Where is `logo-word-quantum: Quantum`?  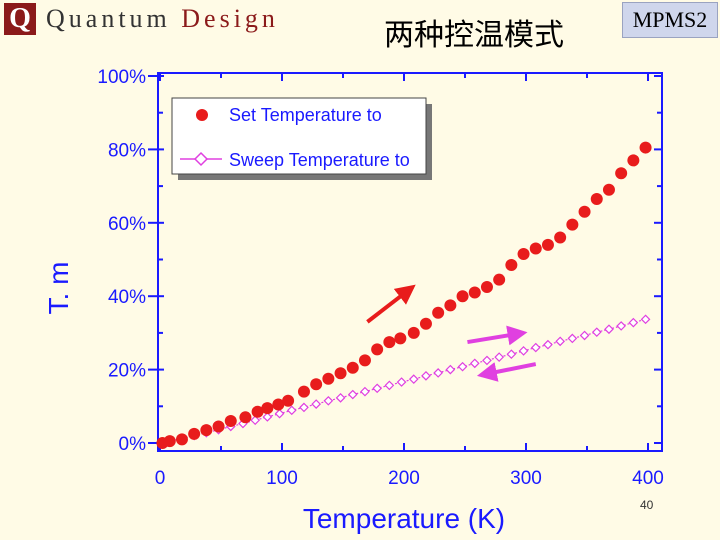 logo-word-quantum: Quantum is located at coordinates (108, 18).